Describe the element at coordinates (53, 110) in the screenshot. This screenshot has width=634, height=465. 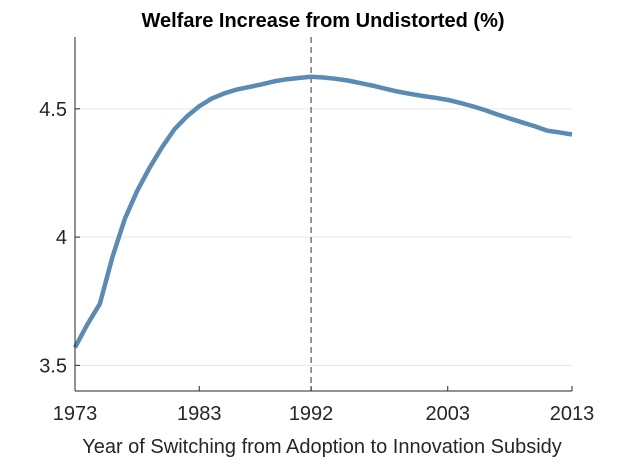
I see `y-tick-label-2: 4.5` at that location.